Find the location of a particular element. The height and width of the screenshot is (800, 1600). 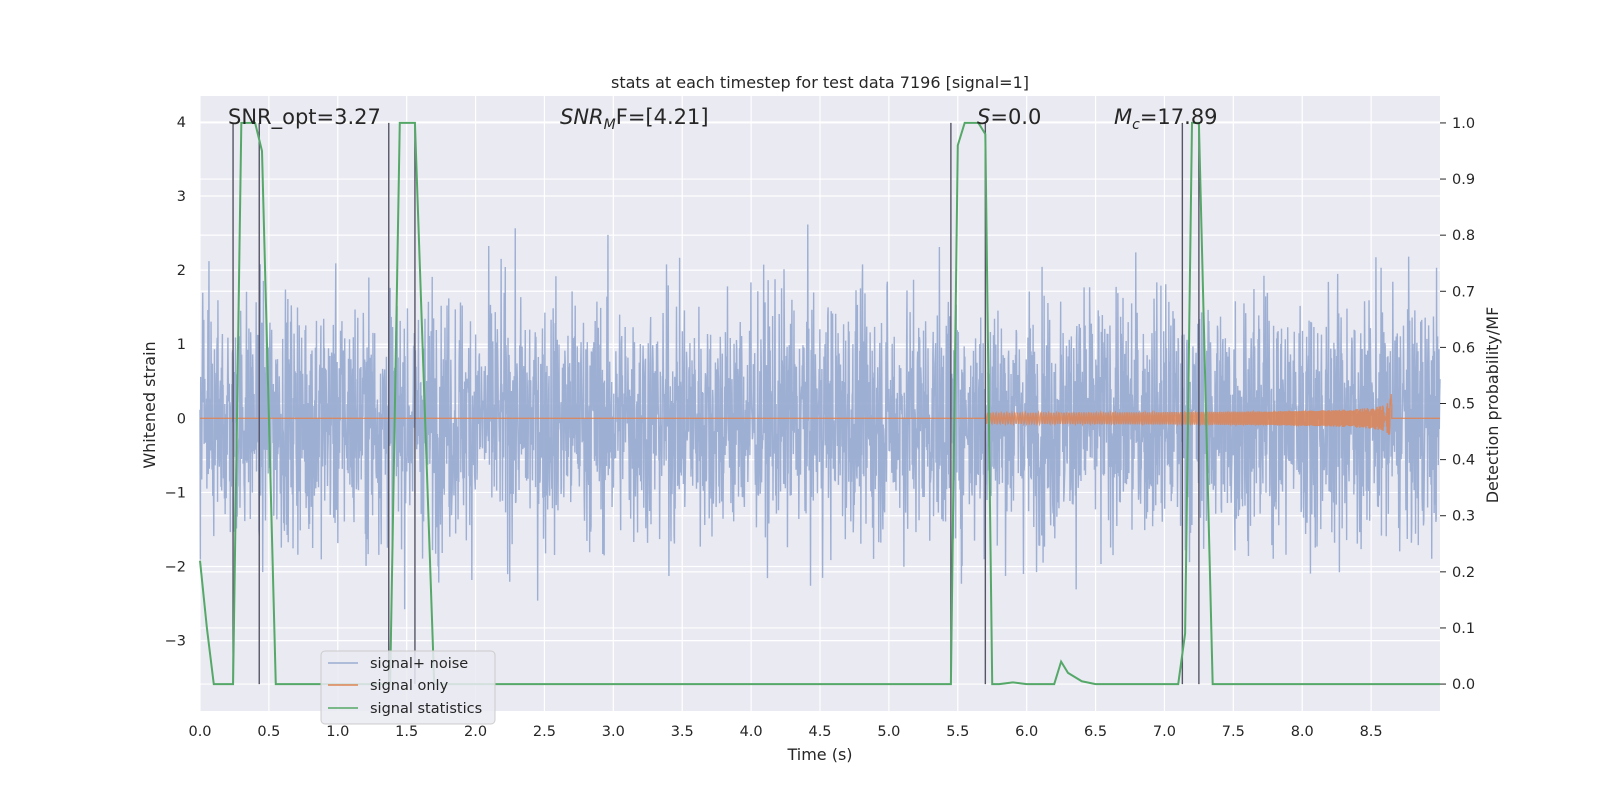

x-tick-label: 8.0 is located at coordinates (1302, 732).